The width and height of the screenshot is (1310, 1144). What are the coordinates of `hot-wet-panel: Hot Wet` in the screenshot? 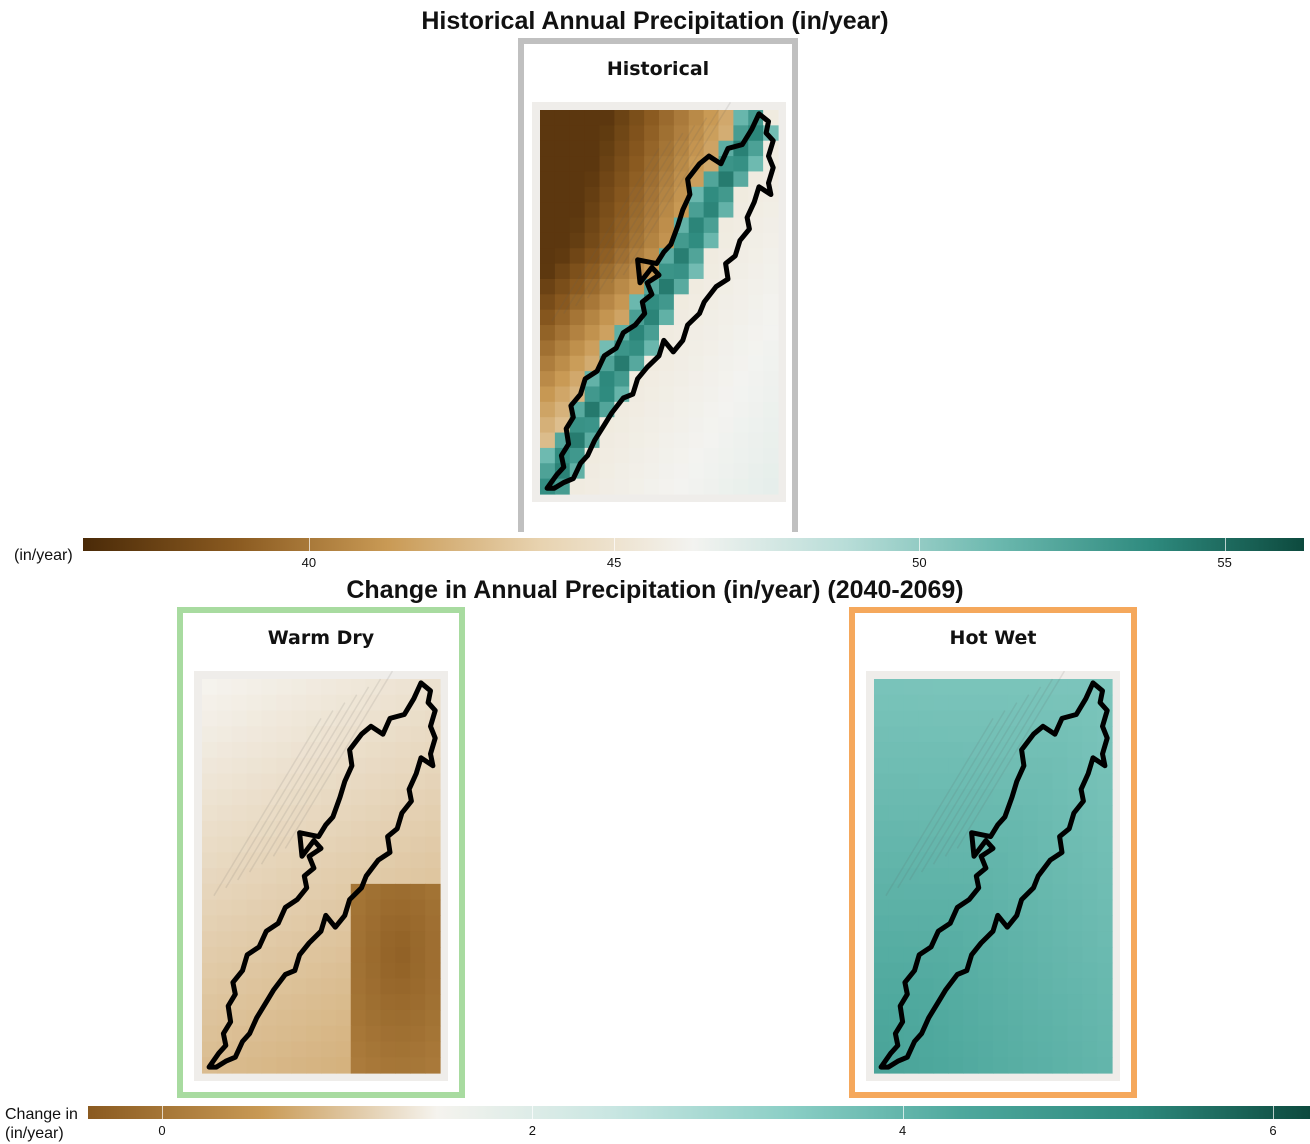 It's located at (993, 852).